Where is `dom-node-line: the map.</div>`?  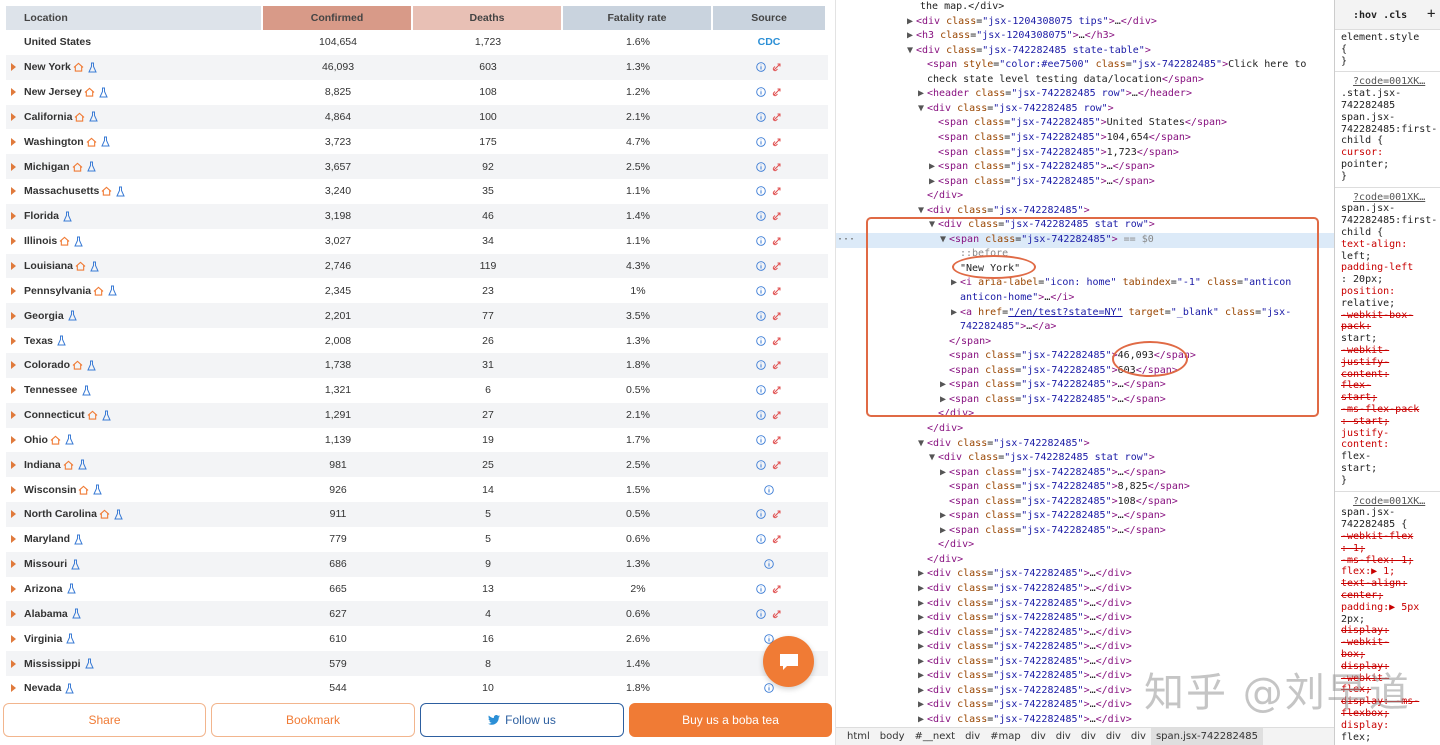 dom-node-line: the map.</div> is located at coordinates (962, 6).